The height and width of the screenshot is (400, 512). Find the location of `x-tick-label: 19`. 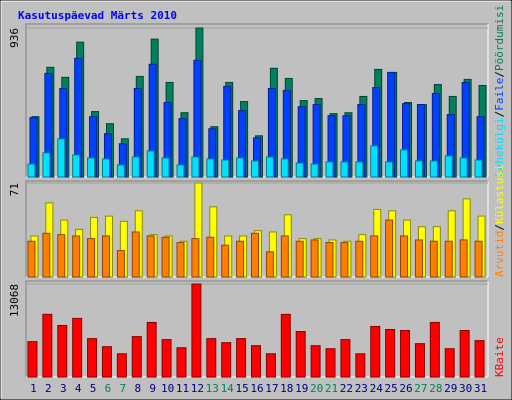

x-tick-label: 19 is located at coordinates (301, 388).